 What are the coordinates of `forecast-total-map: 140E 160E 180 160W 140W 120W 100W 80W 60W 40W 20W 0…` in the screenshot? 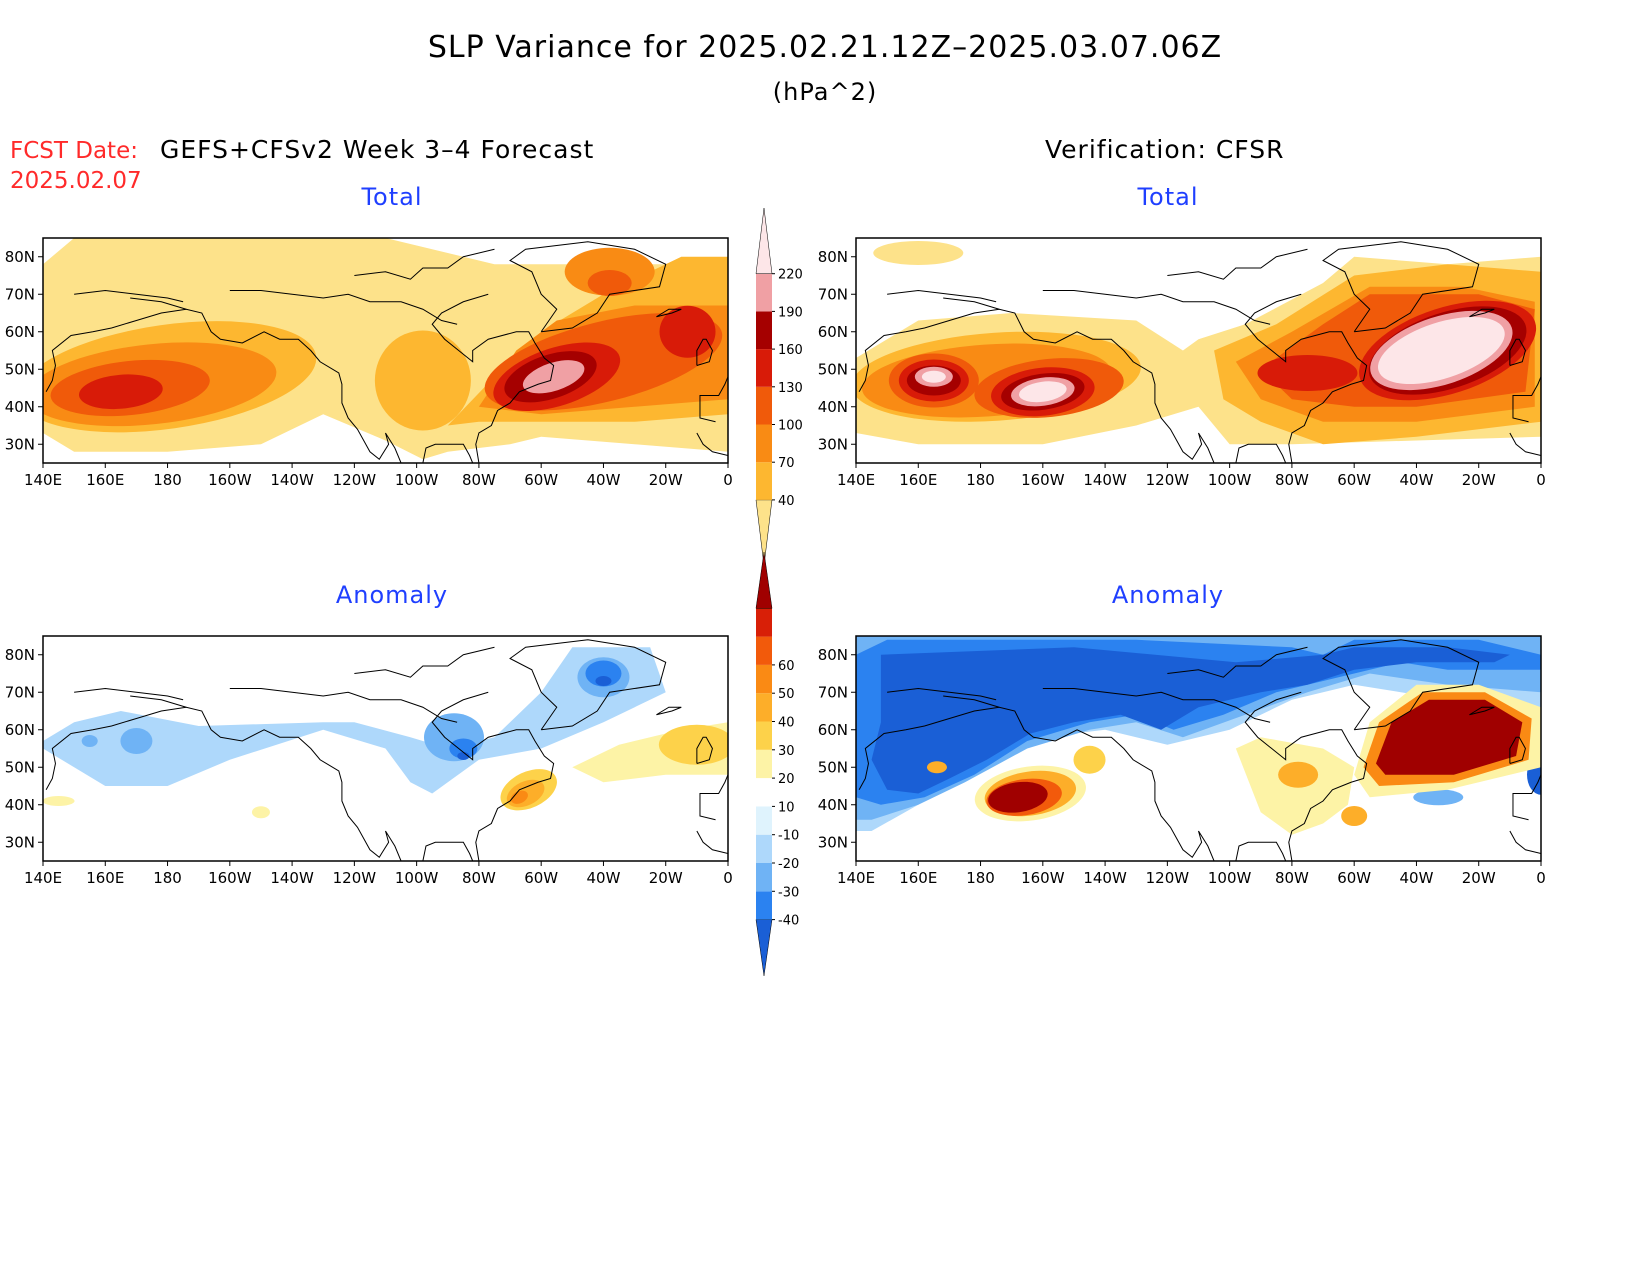 It's located at (369, 363).